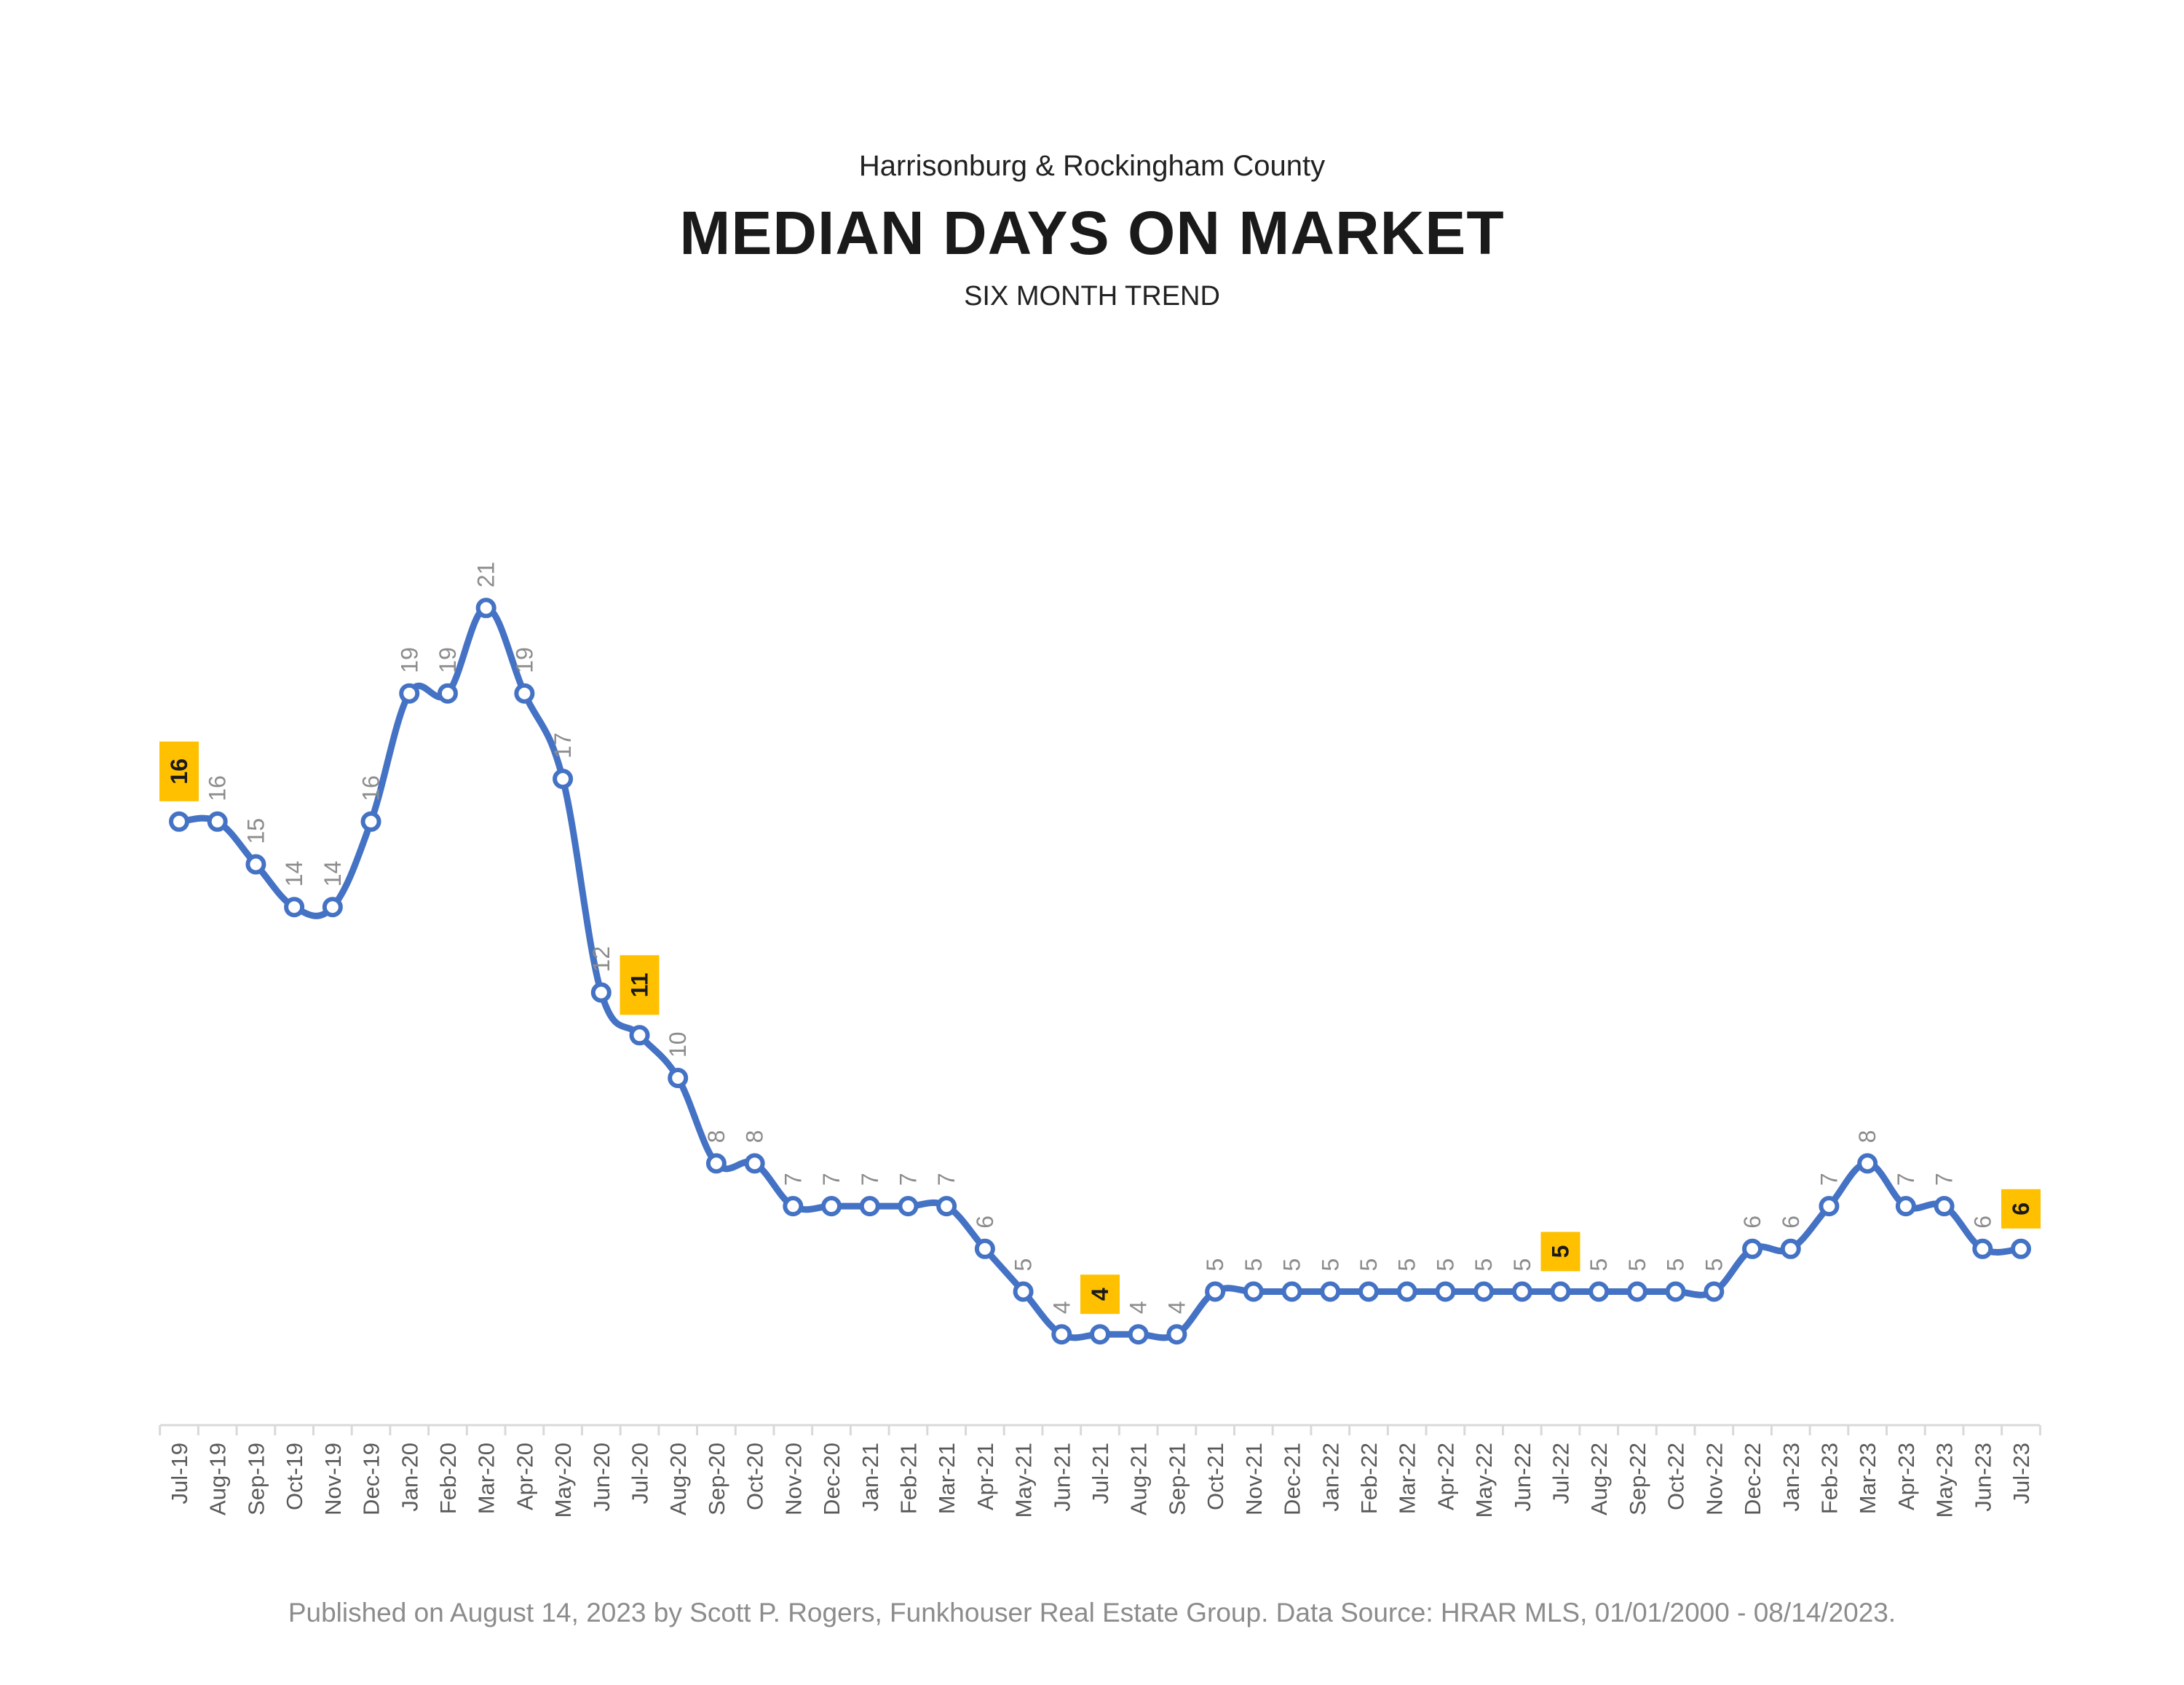 The height and width of the screenshot is (1685, 2184). I want to click on x-tick-label: Aug-20, so click(678, 1479).